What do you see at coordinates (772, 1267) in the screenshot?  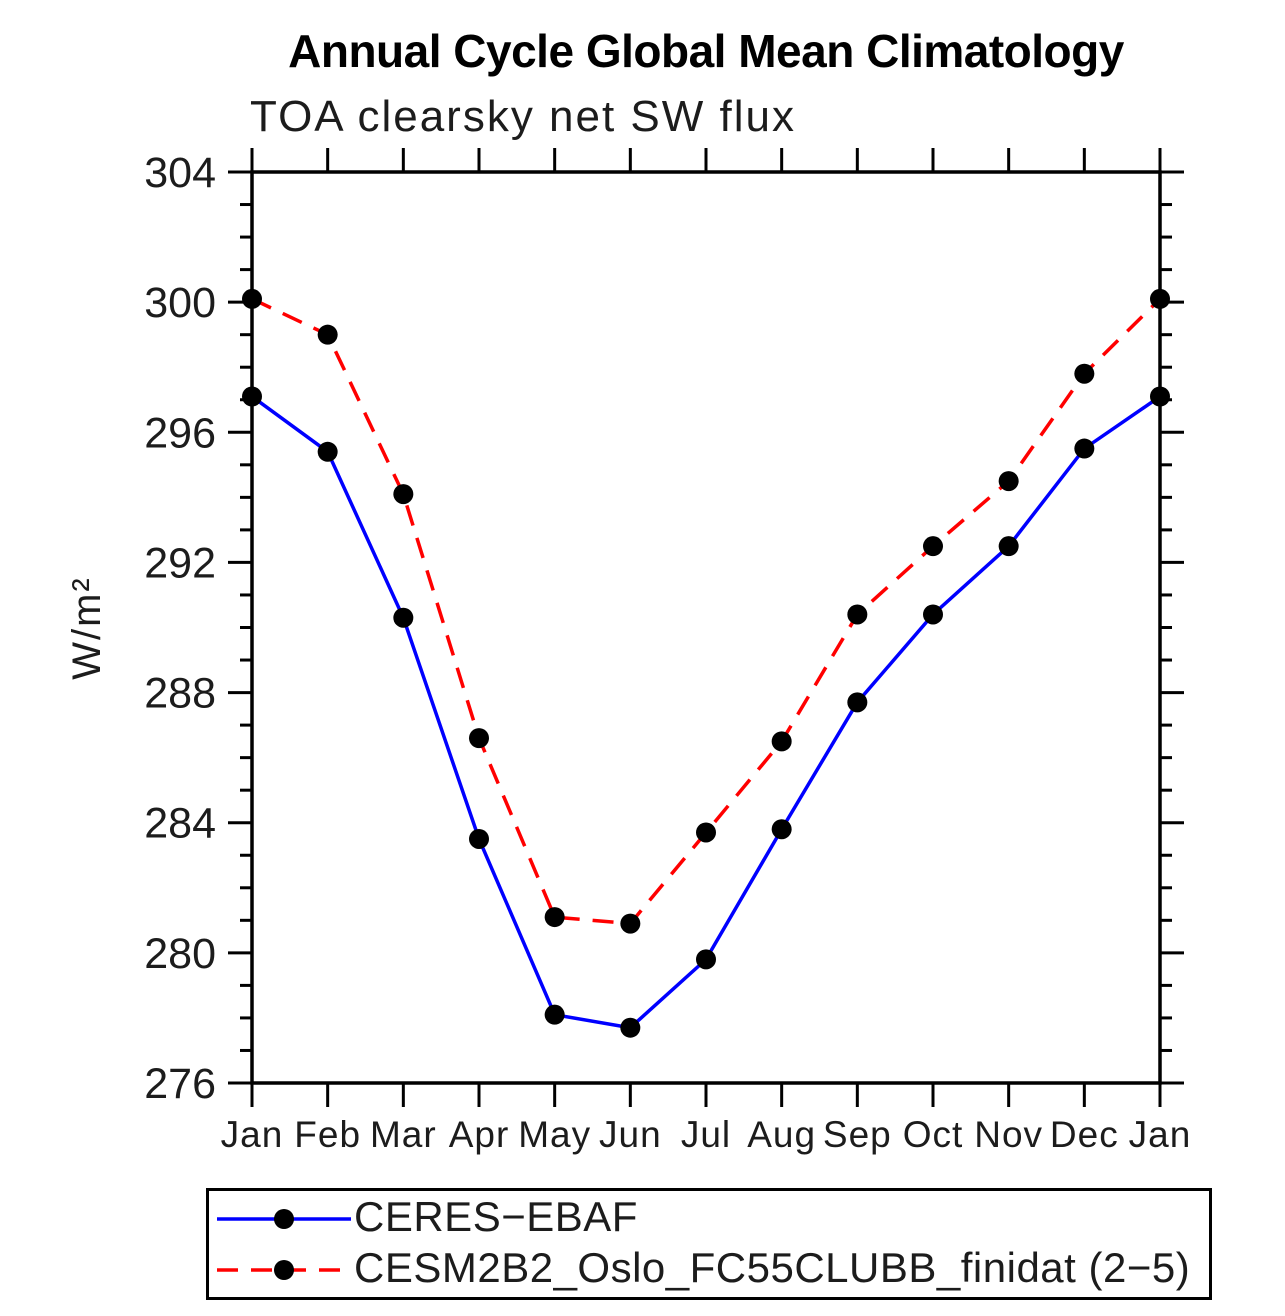 I see `legend-label-cesm: CESM2B2_Oslo_FC55CLUBB_finidat (2−5)` at bounding box center [772, 1267].